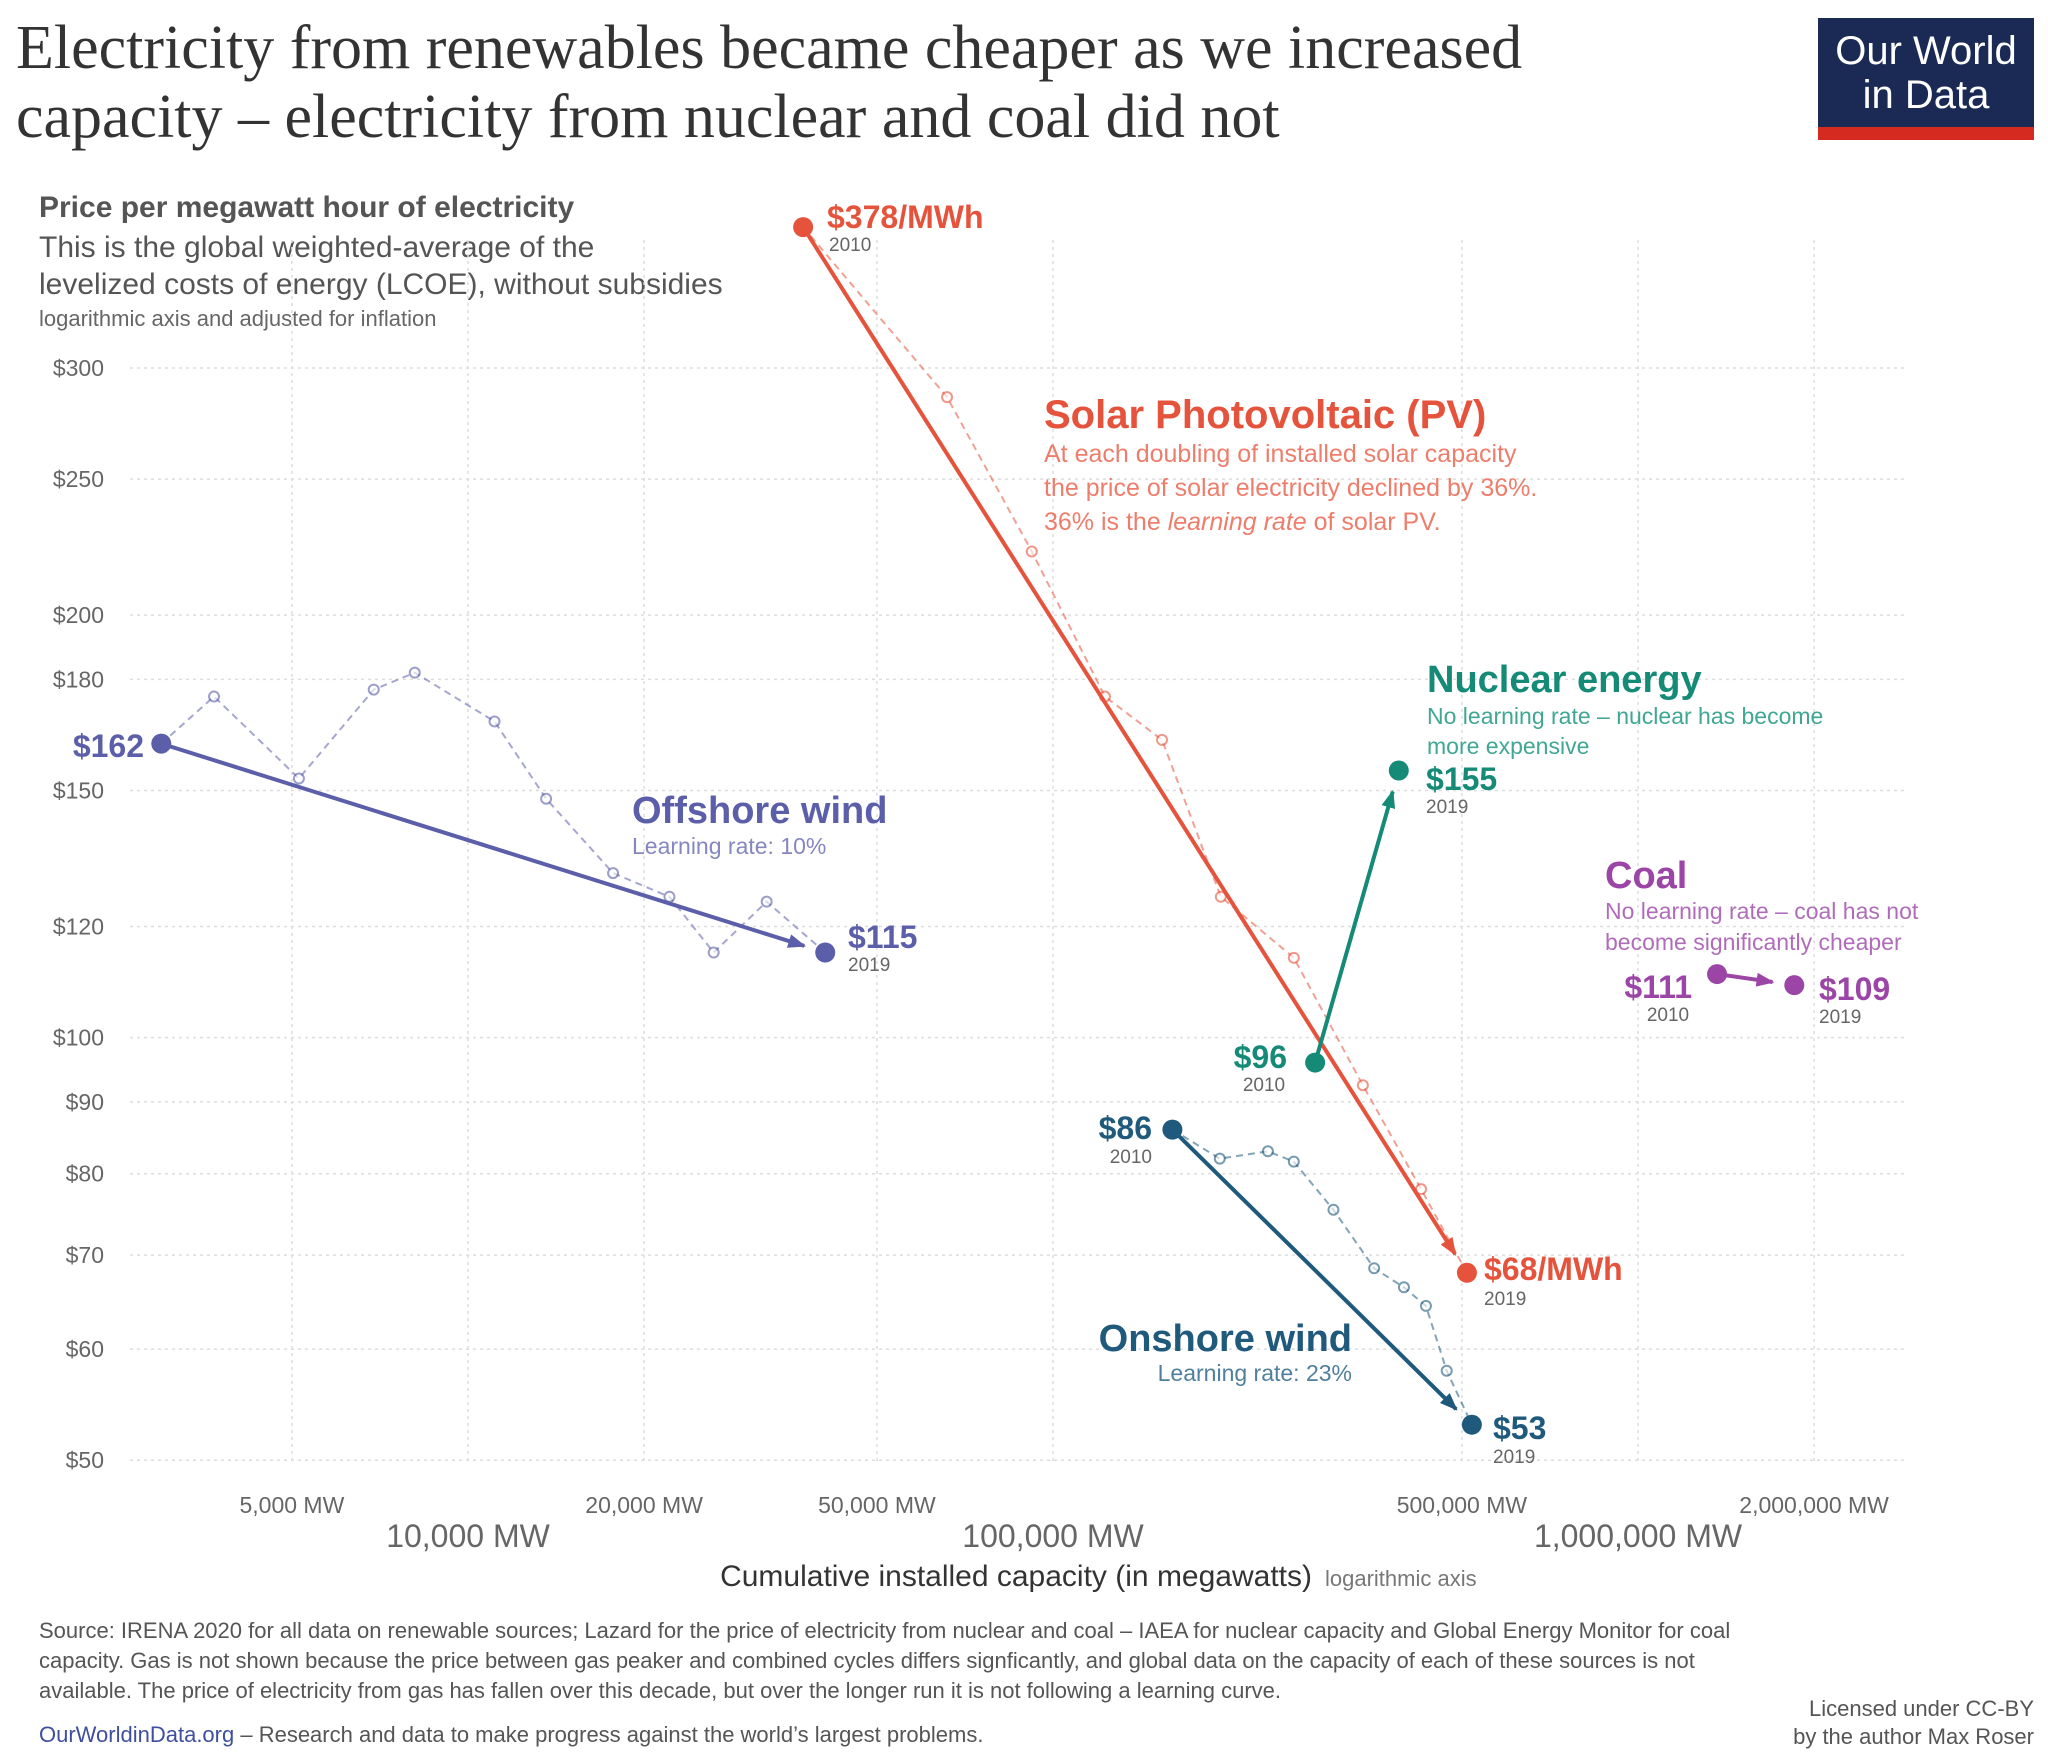 The width and height of the screenshot is (2048, 1762). I want to click on solar-note-italic: learning rate, so click(1237, 522).